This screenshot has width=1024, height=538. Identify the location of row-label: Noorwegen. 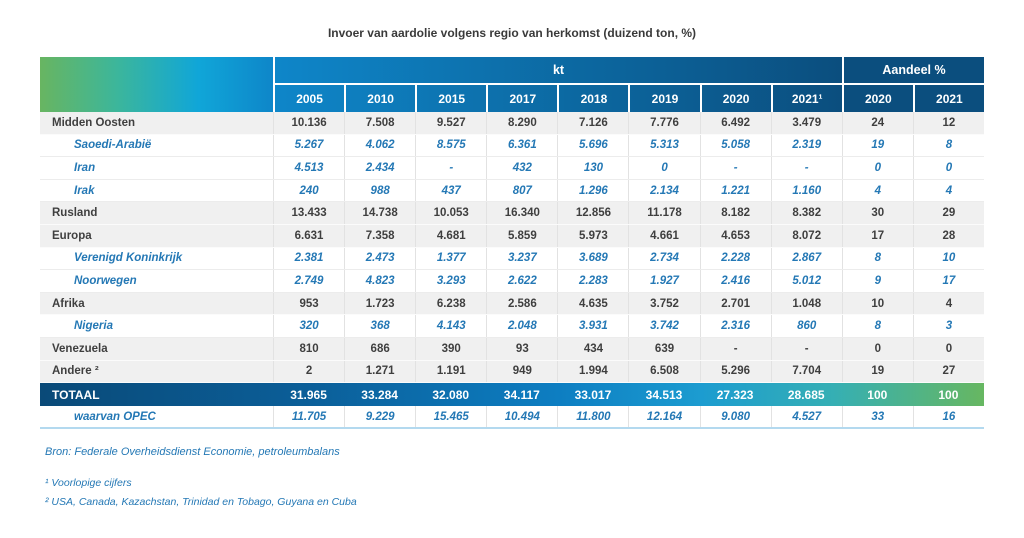
(105, 280).